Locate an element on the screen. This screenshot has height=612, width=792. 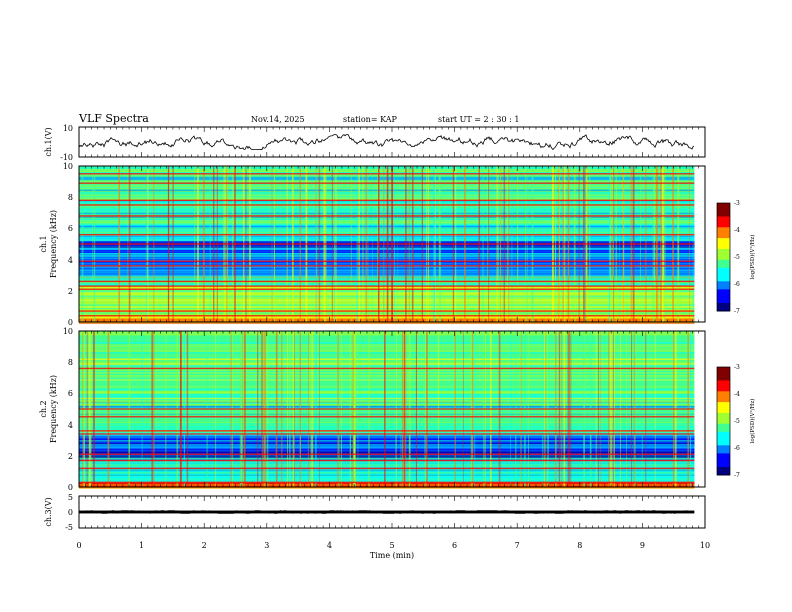
ch1-freq-tick: 6 is located at coordinates (70, 228).